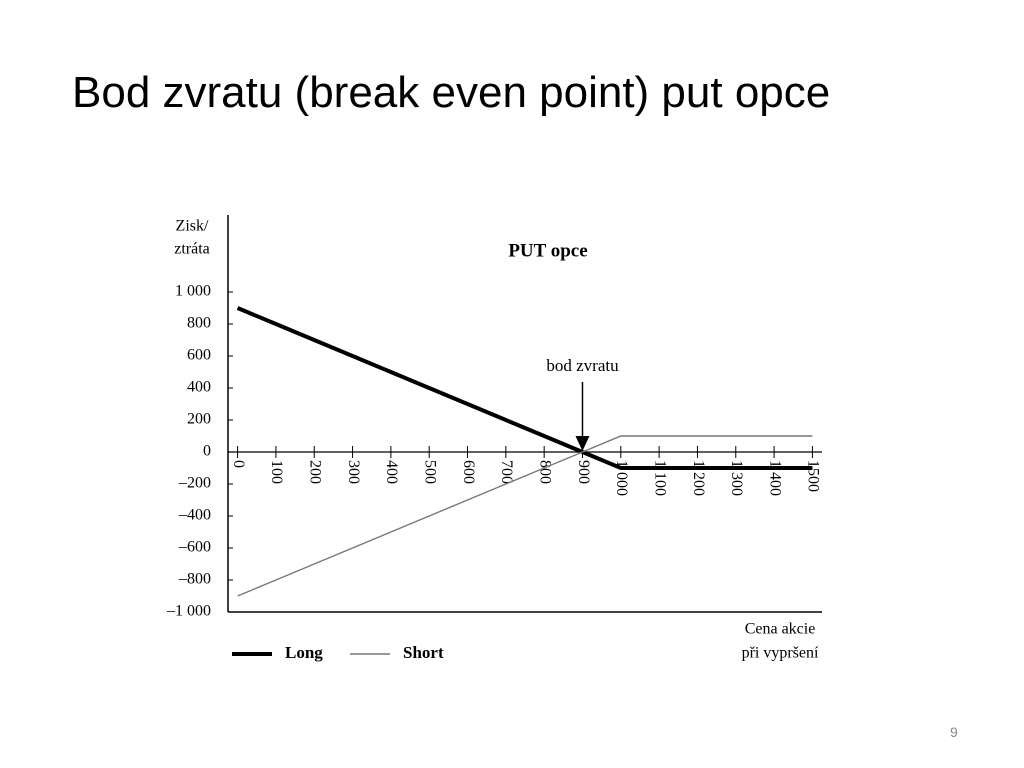 The image size is (1024, 768). I want to click on slide-title: Bod zvratu (break even point) put opce, so click(451, 92).